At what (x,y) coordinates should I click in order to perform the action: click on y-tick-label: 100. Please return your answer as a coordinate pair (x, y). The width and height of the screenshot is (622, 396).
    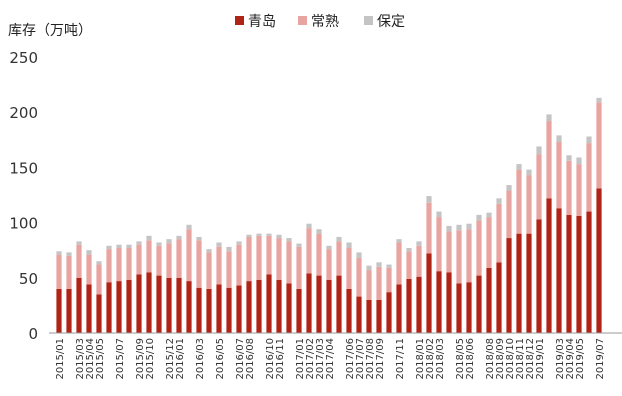
    Looking at the image, I should click on (23, 224).